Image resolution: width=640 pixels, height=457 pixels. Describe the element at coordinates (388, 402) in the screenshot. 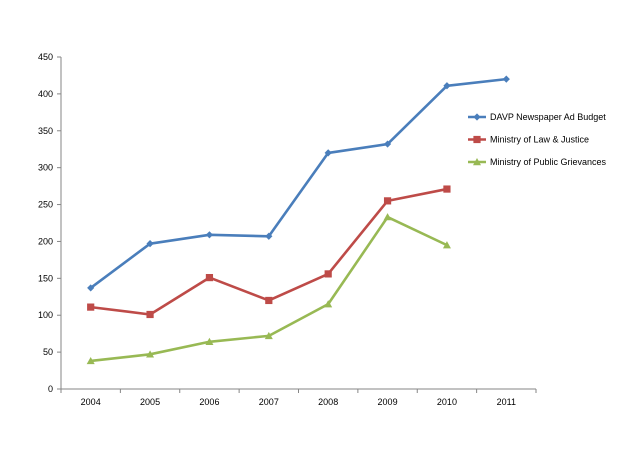

I see `x-tick-label: 2009` at that location.